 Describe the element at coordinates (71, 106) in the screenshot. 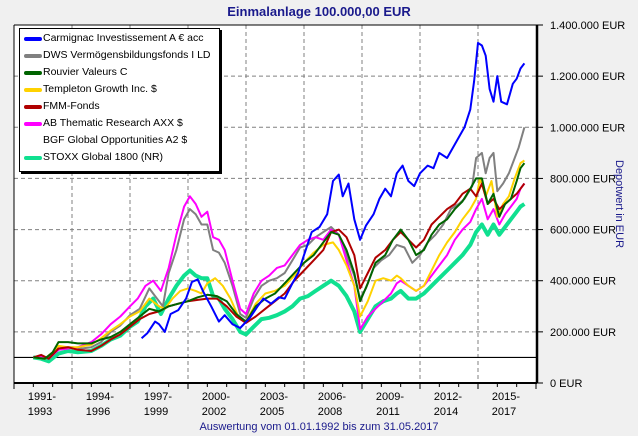

I see `legend-label: FMM-Fonds` at that location.